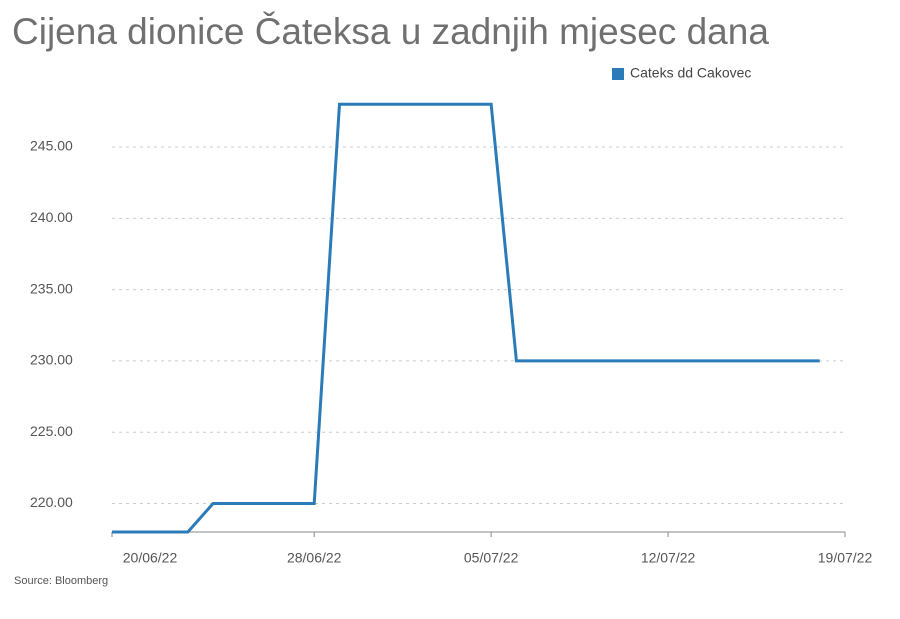 Image resolution: width=900 pixels, height=619 pixels. What do you see at coordinates (51, 288) in the screenshot?
I see `y-tick-label: 235.00` at bounding box center [51, 288].